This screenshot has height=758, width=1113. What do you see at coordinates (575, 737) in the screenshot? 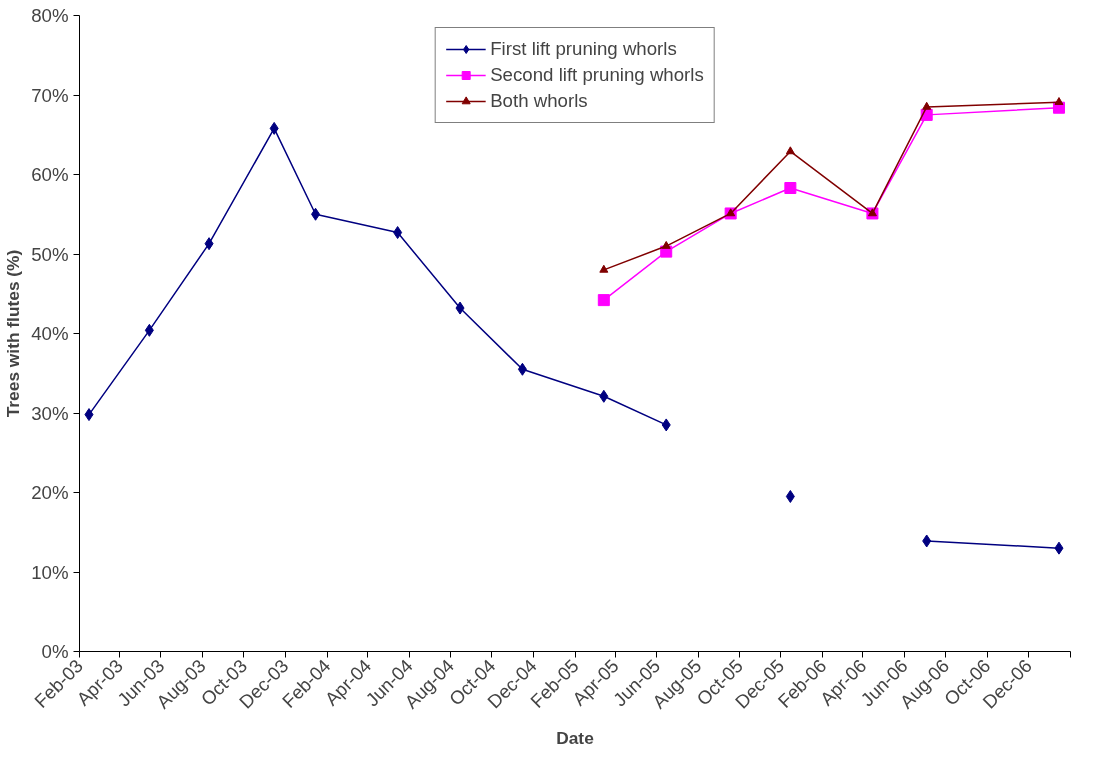
I see `x-axis-title: Date` at bounding box center [575, 737].